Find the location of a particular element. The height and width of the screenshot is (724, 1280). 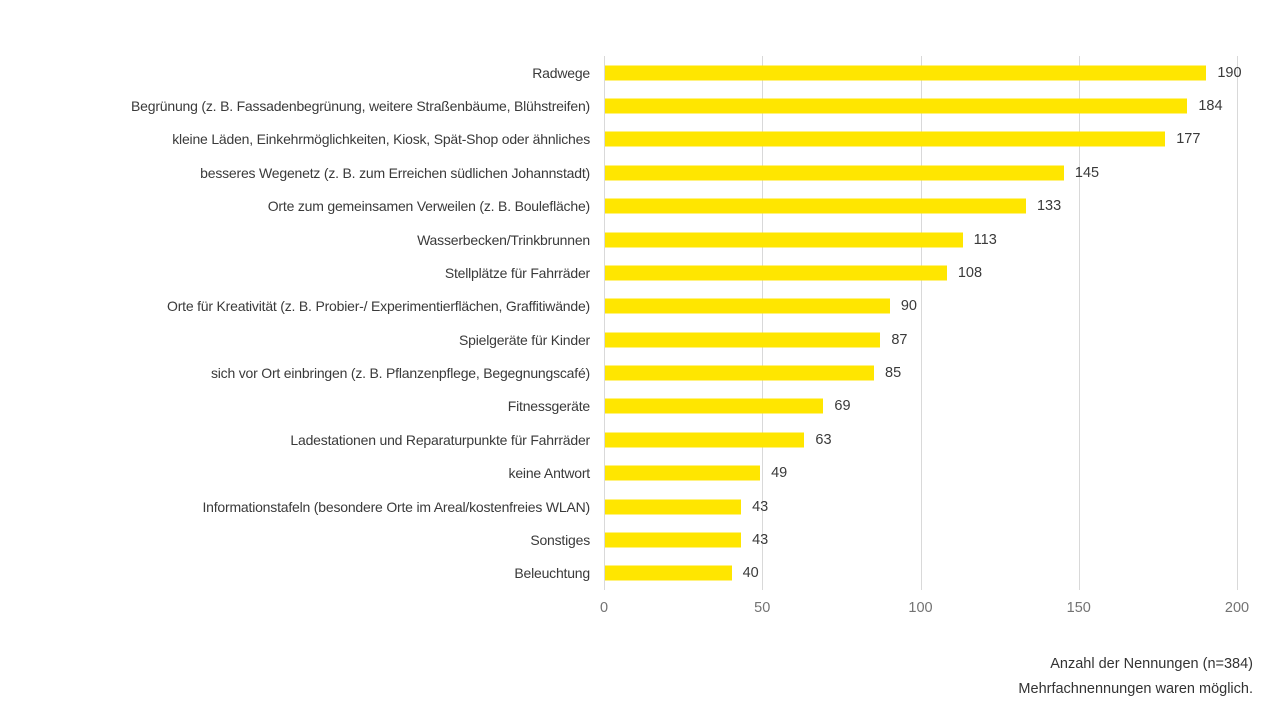

footnote-line-2: Mehrfachnennungen waren möglich. is located at coordinates (1135, 689).